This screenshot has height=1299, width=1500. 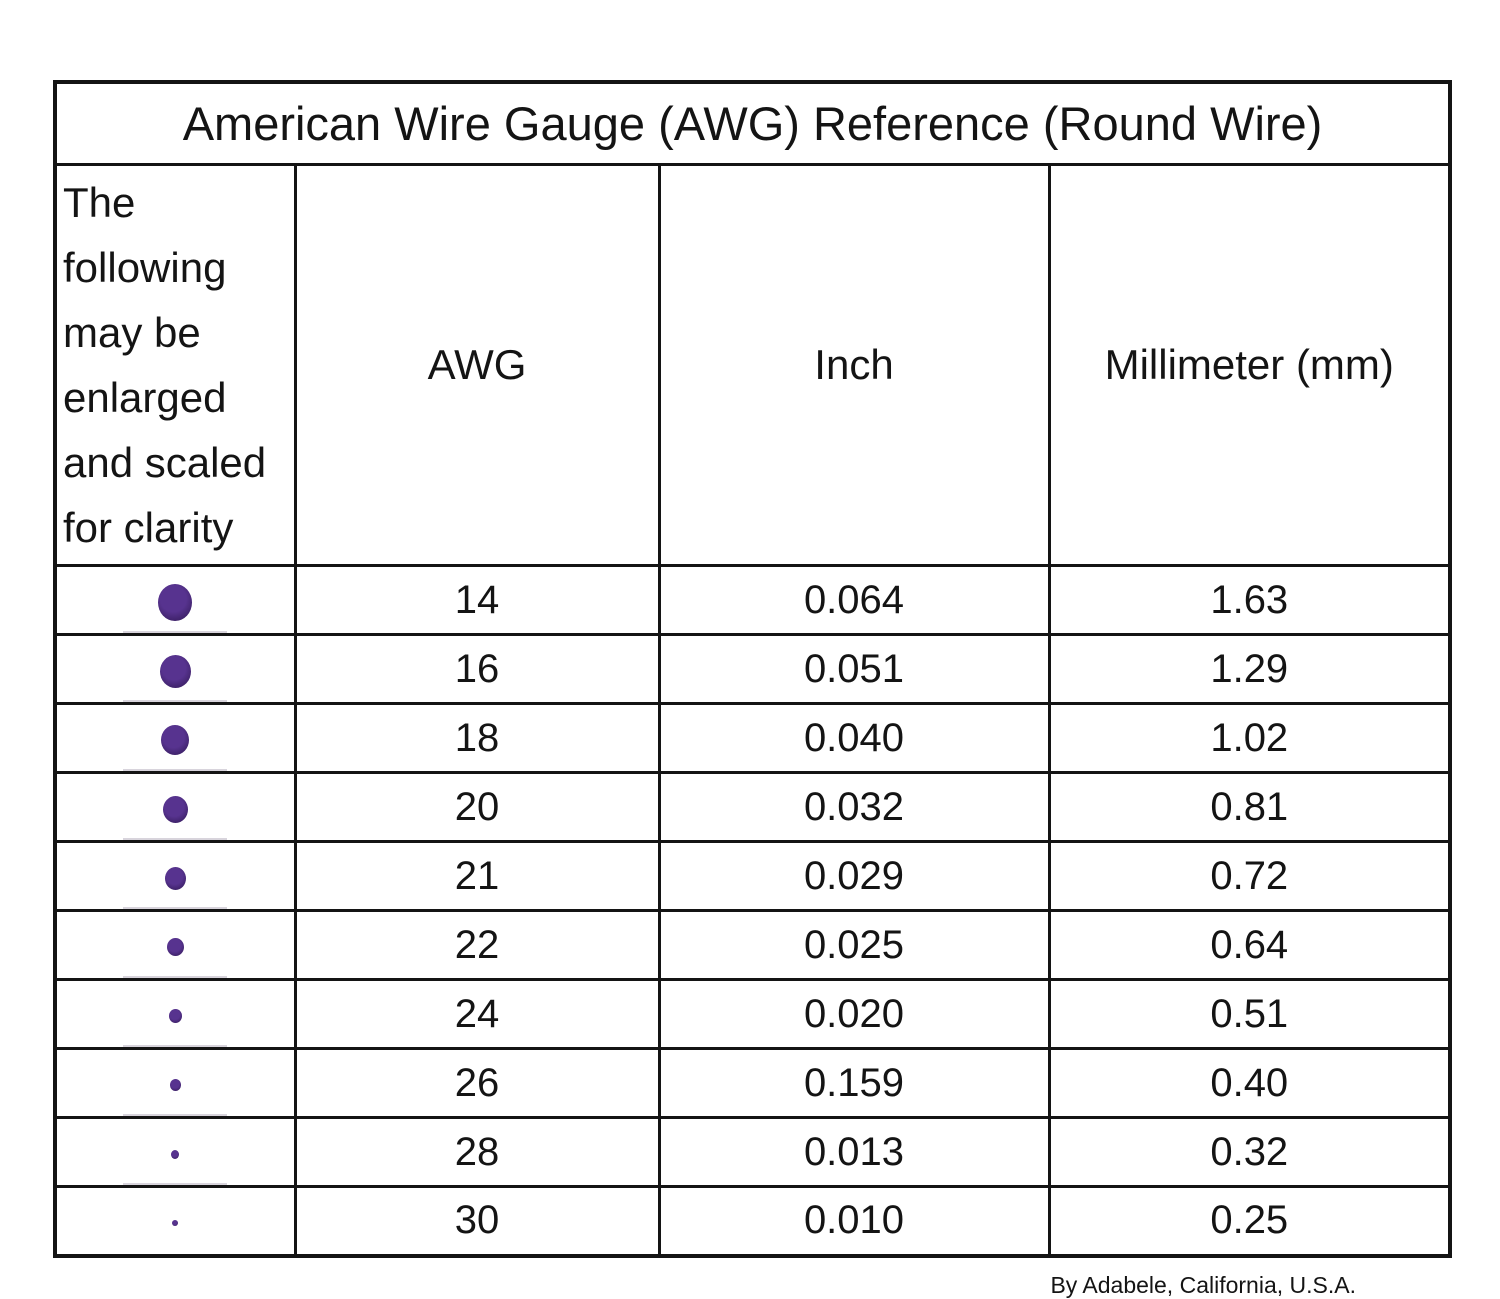 What do you see at coordinates (477, 1083) in the screenshot?
I see `awg-cell: 26` at bounding box center [477, 1083].